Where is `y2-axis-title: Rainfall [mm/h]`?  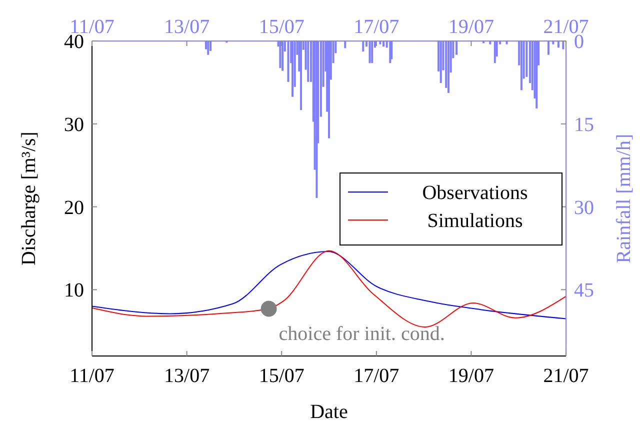
y2-axis-title: Rainfall [mm/h] is located at coordinates (624, 199).